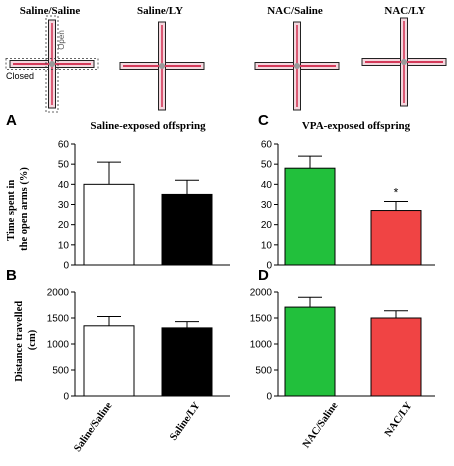 This screenshot has width=454, height=466. I want to click on panel-a-chart: 0 10 20 30 40 50 60, so click(144, 206).